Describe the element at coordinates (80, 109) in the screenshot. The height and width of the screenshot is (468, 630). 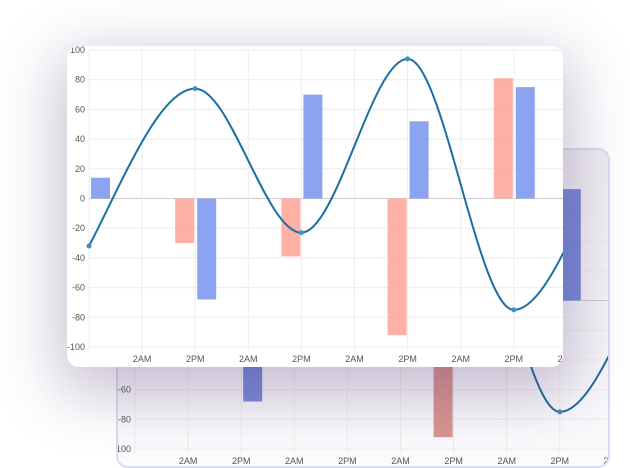
I see `y-tick-label: 60` at that location.